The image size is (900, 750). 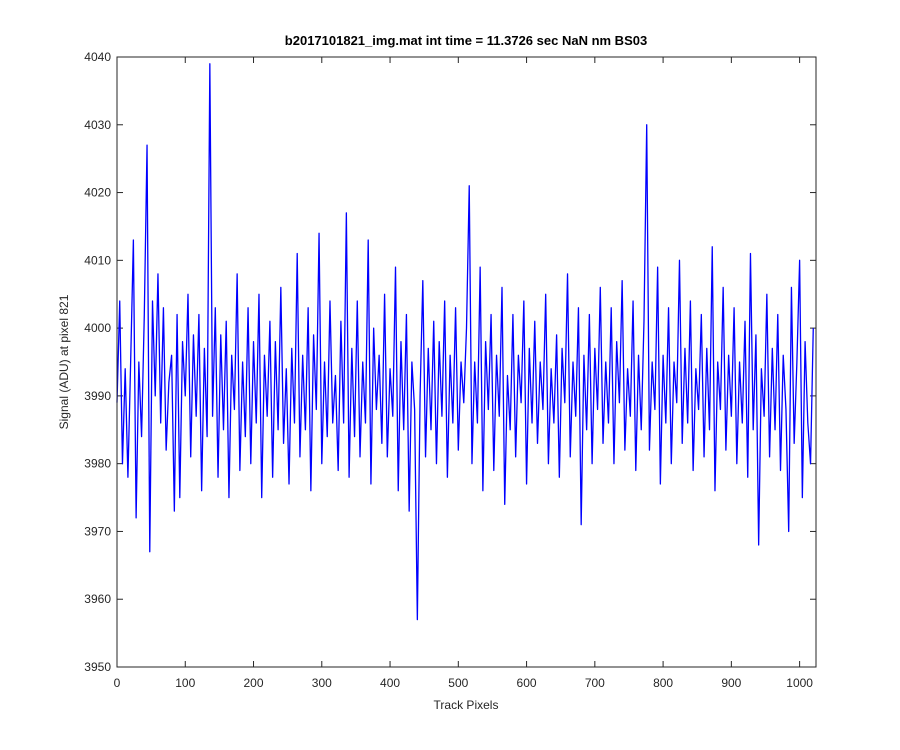 I want to click on x-axis-label: Track Pixels, so click(x=466, y=705).